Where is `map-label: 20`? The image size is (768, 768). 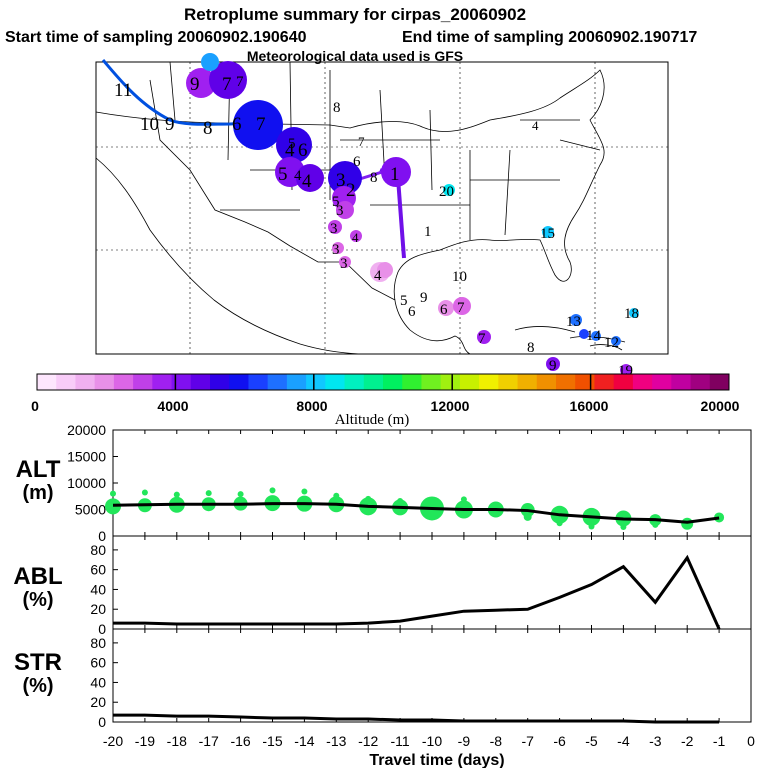 map-label: 20 is located at coordinates (446, 192).